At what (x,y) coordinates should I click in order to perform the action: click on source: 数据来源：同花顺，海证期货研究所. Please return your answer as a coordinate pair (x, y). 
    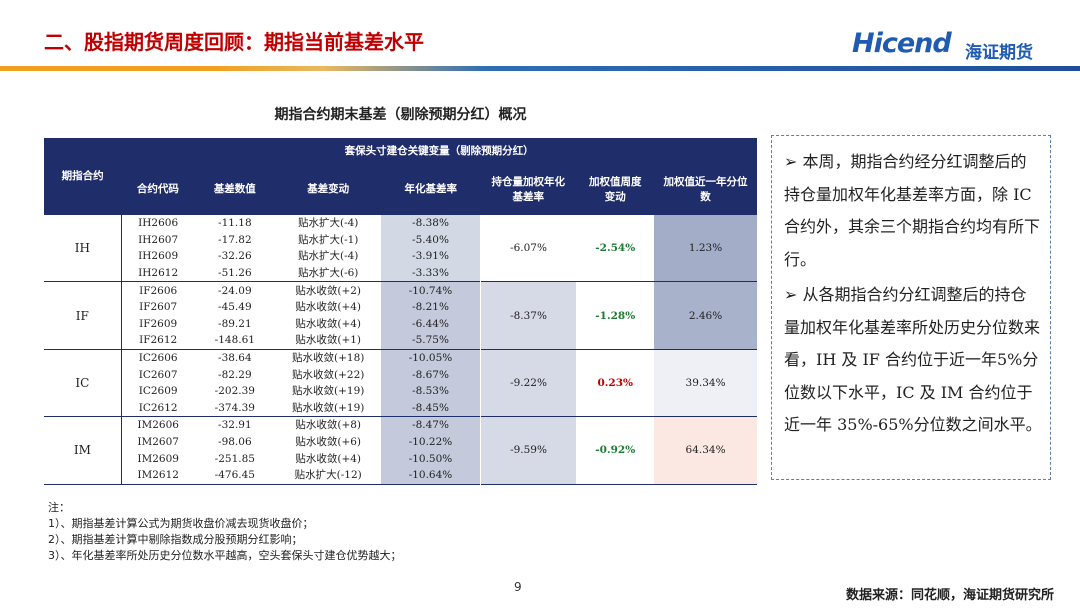
    Looking at the image, I should click on (949, 595).